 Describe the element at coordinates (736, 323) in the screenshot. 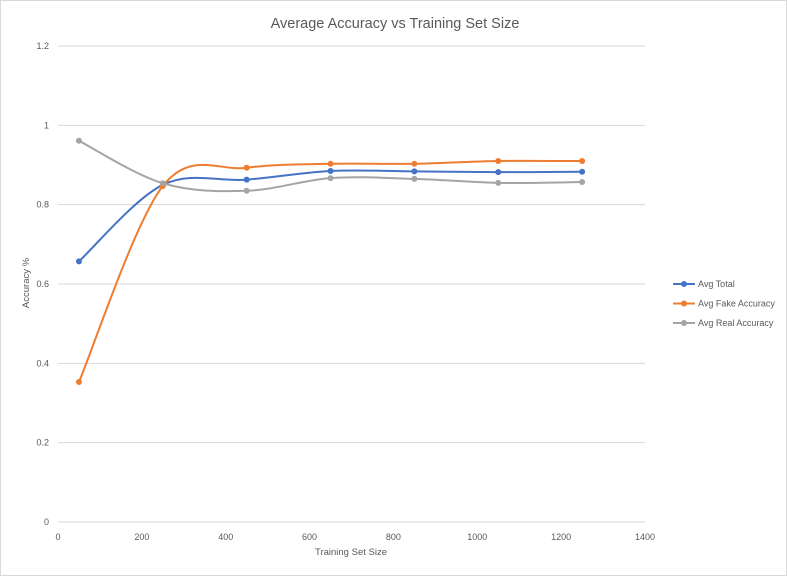

I see `legend-label-2: Avg Real Accuracy` at that location.